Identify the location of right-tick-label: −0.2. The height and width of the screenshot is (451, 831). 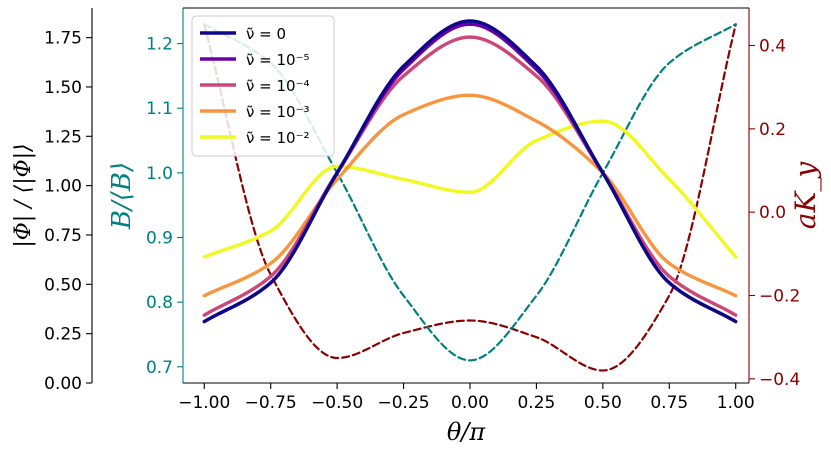
(779, 297).